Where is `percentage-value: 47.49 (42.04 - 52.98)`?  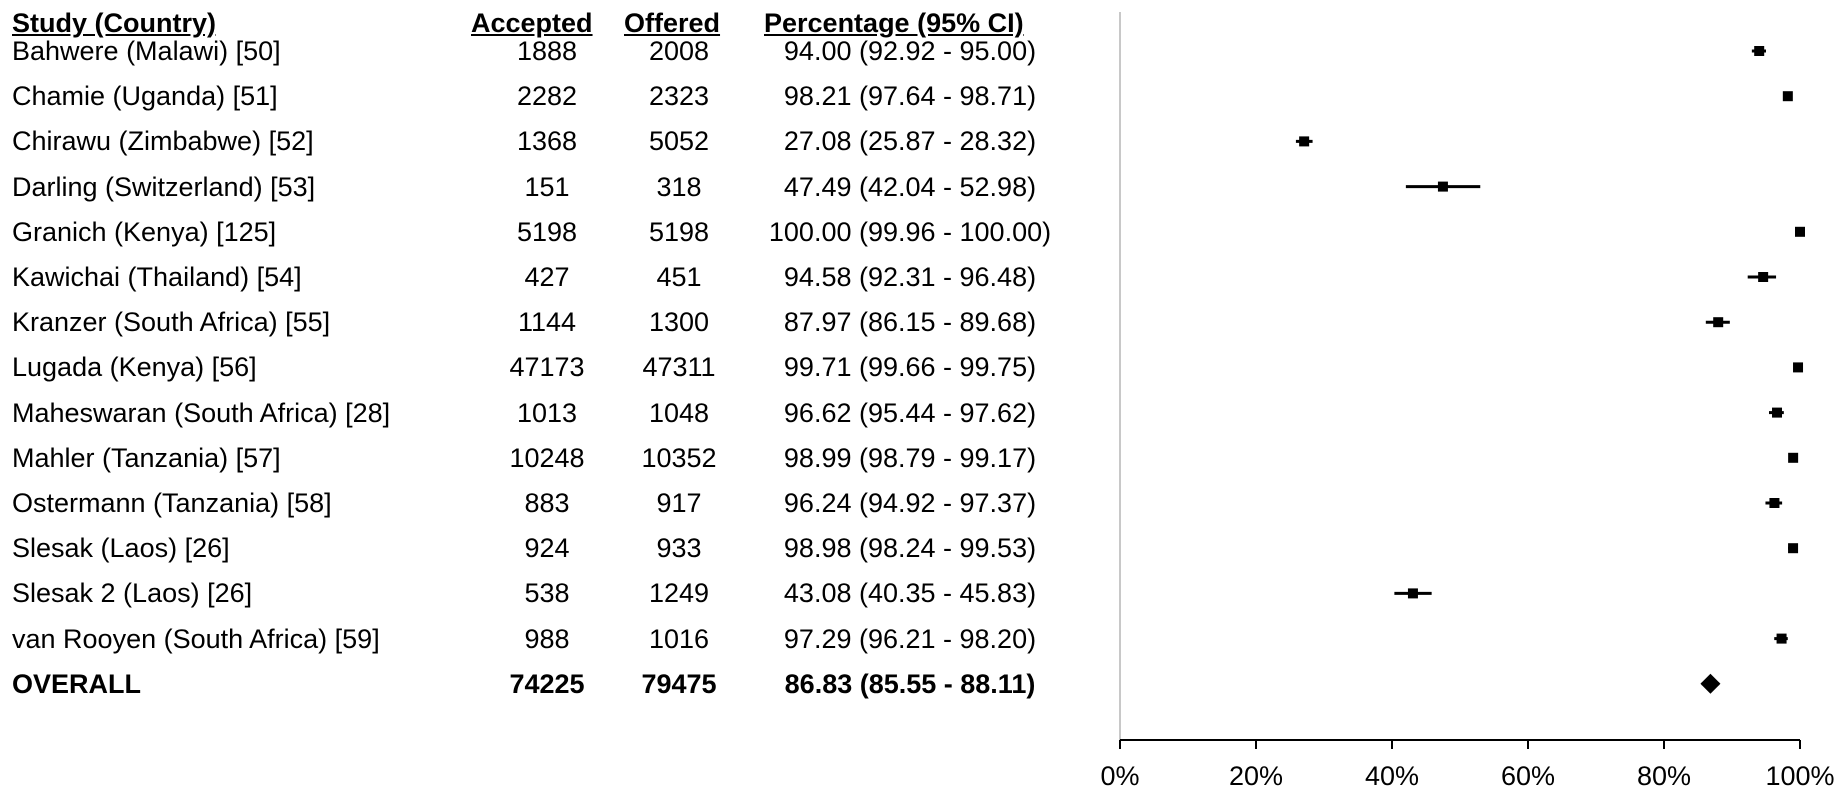 percentage-value: 47.49 (42.04 - 52.98) is located at coordinates (910, 187).